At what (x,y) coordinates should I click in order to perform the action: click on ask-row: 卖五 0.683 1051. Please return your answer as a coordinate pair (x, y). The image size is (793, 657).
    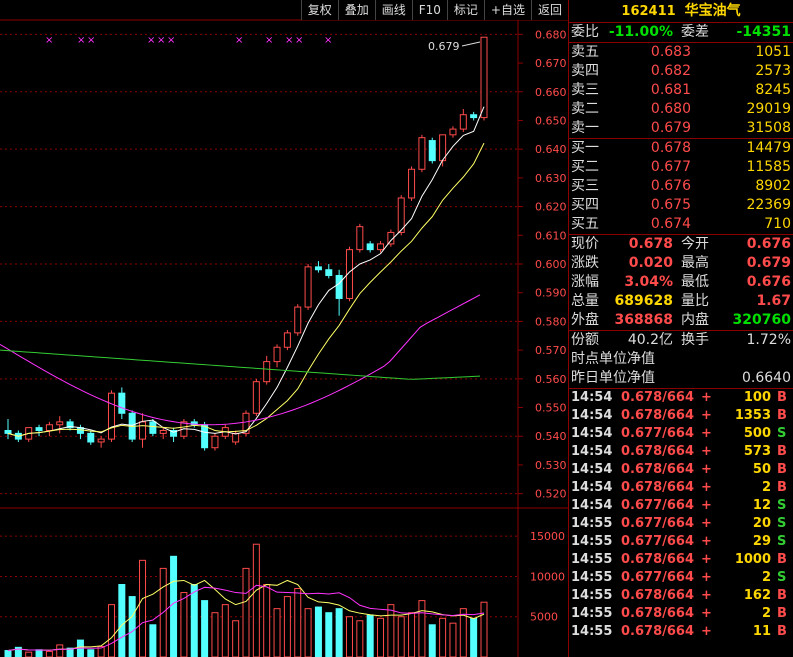
    Looking at the image, I should click on (681, 52).